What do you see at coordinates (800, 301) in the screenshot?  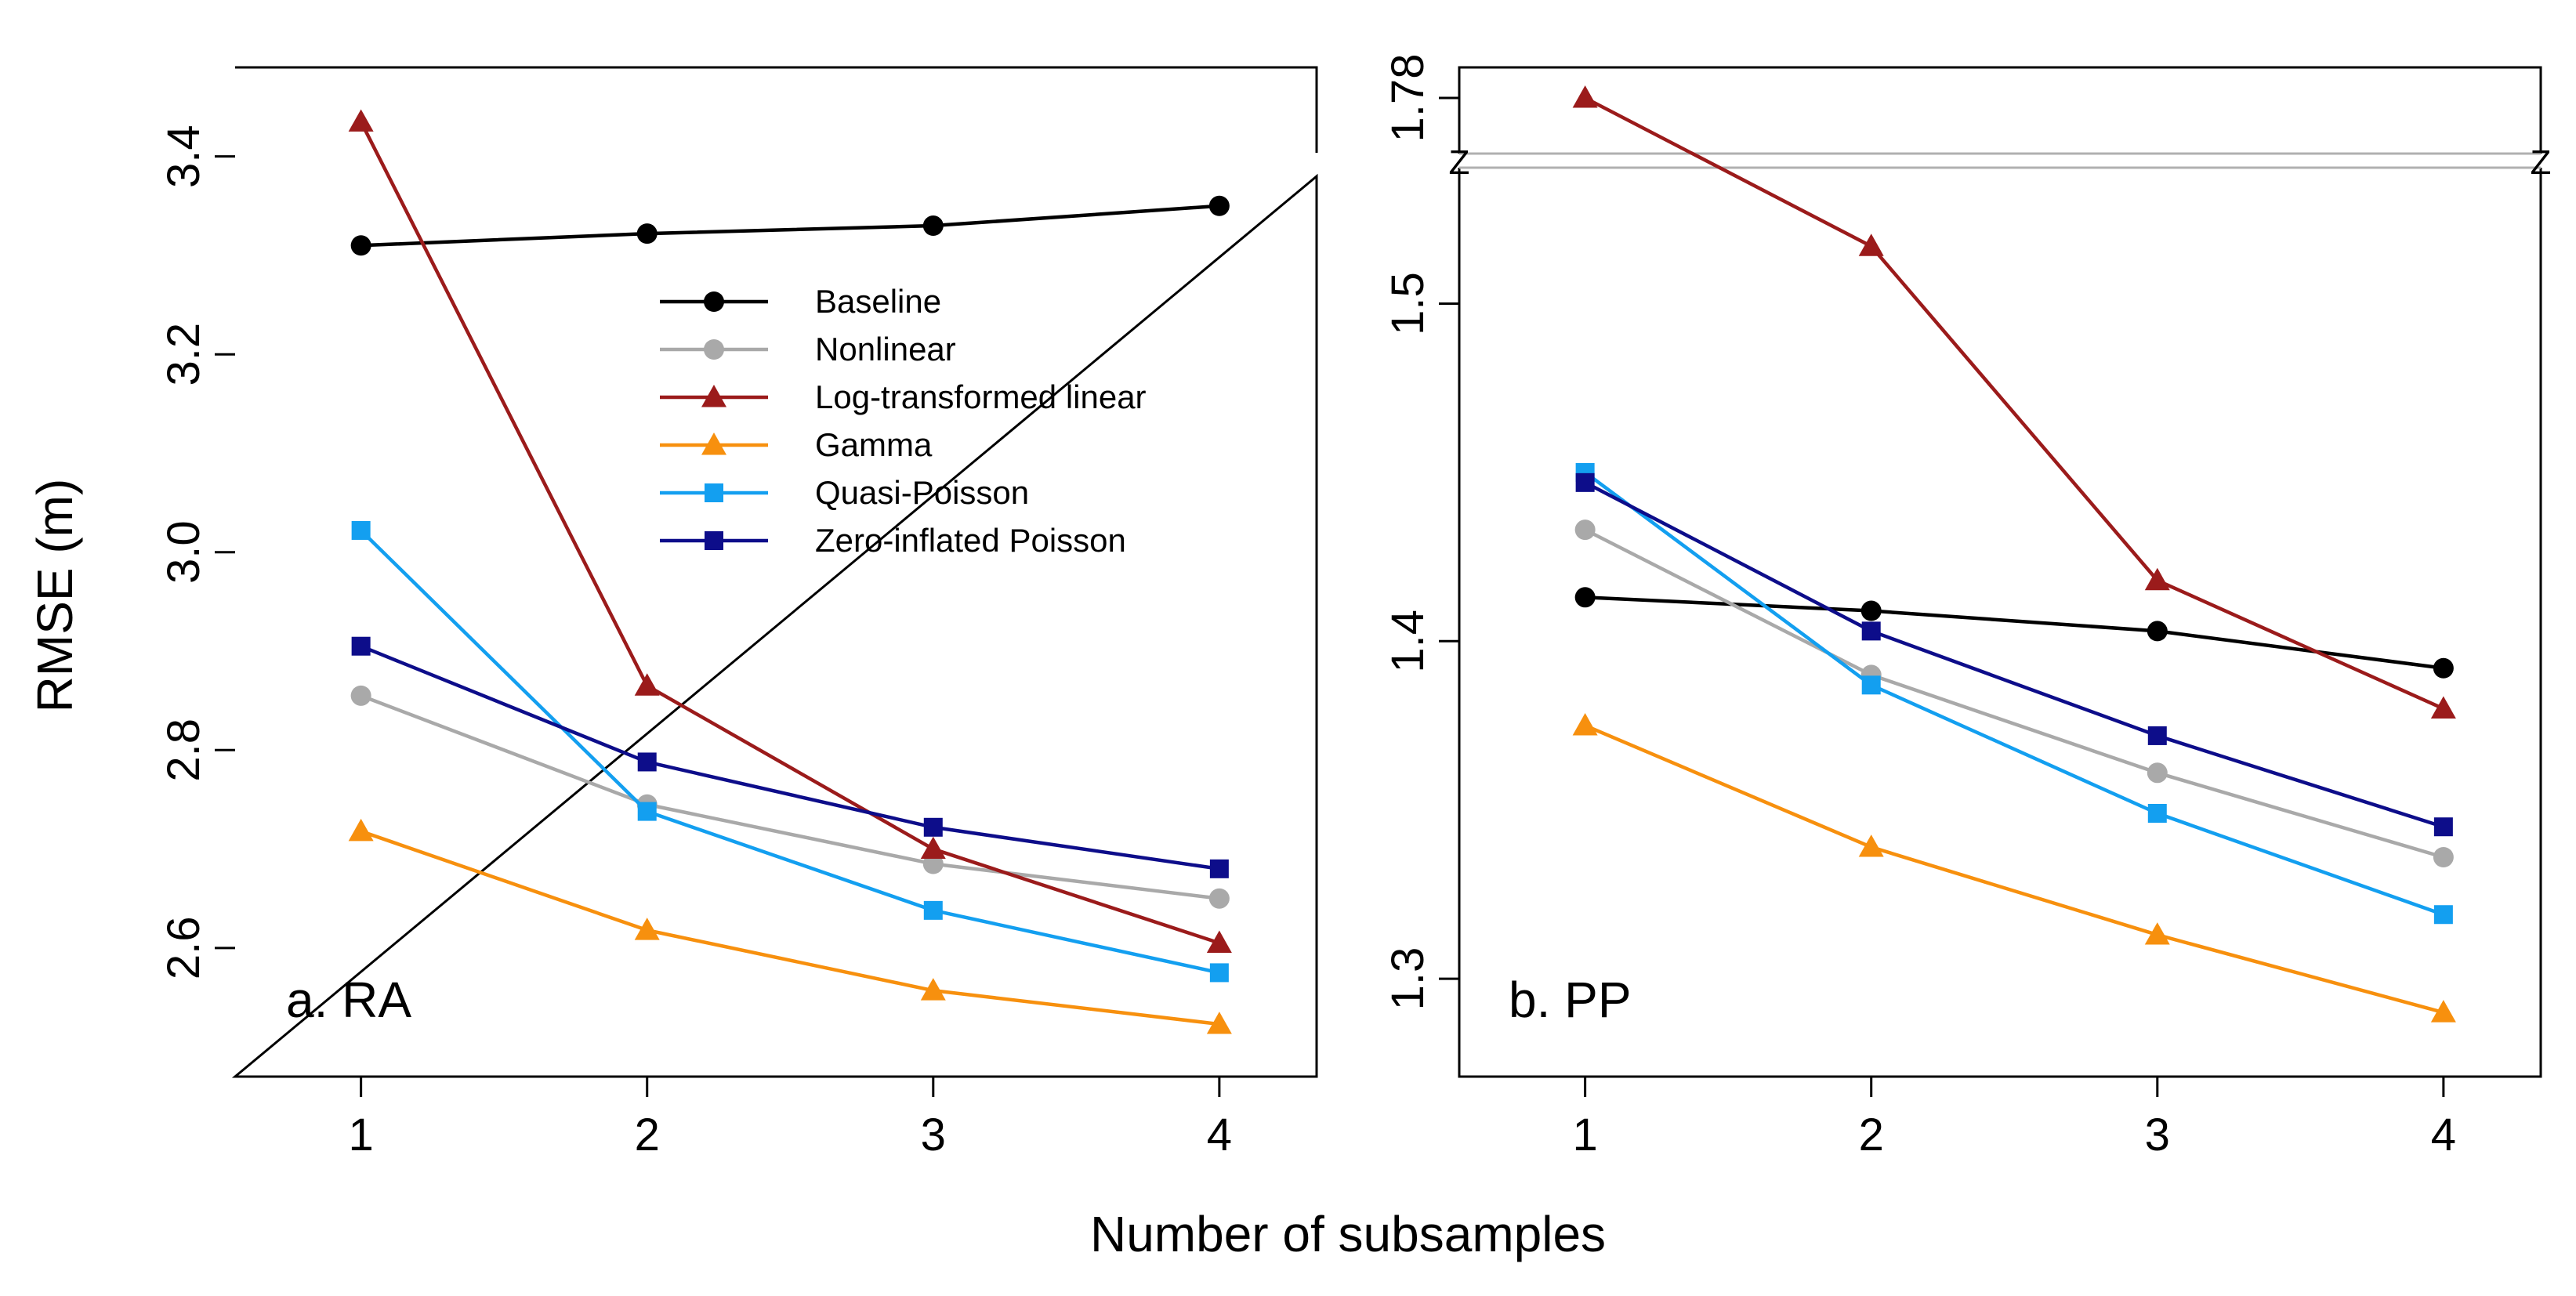 I see `legend-entry-baseline: Baseline` at bounding box center [800, 301].